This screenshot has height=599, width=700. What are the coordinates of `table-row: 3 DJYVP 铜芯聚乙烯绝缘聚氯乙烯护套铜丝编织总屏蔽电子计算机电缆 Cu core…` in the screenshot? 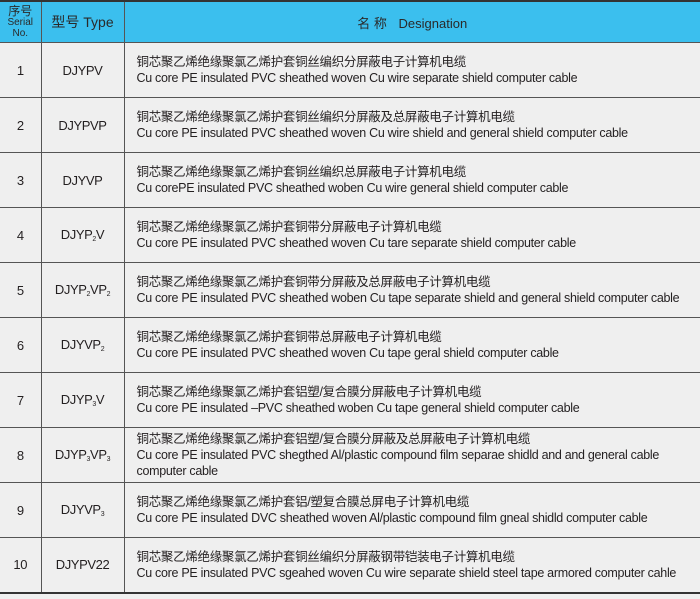 It's located at (350, 180).